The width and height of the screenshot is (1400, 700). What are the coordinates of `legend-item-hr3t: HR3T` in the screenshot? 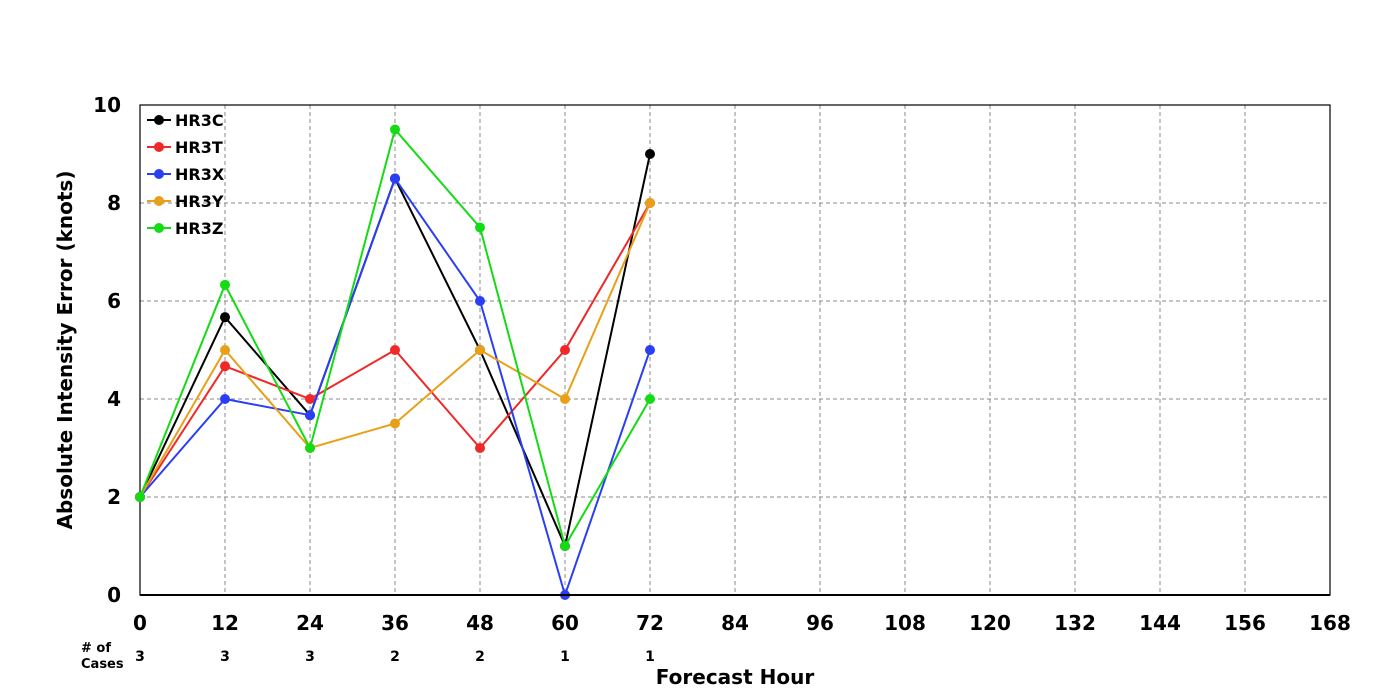 It's located at (185, 147).